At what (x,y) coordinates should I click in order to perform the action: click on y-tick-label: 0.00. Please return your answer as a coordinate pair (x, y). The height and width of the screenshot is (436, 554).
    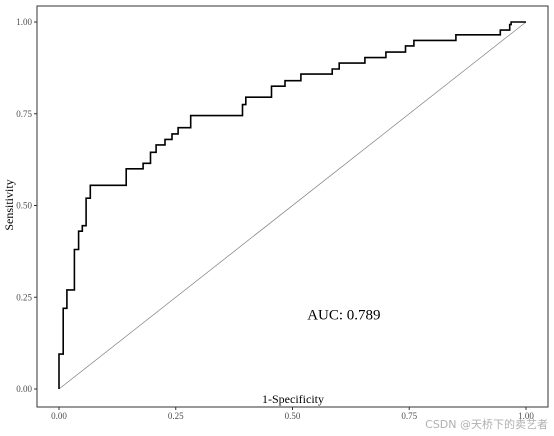
    Looking at the image, I should click on (24, 389).